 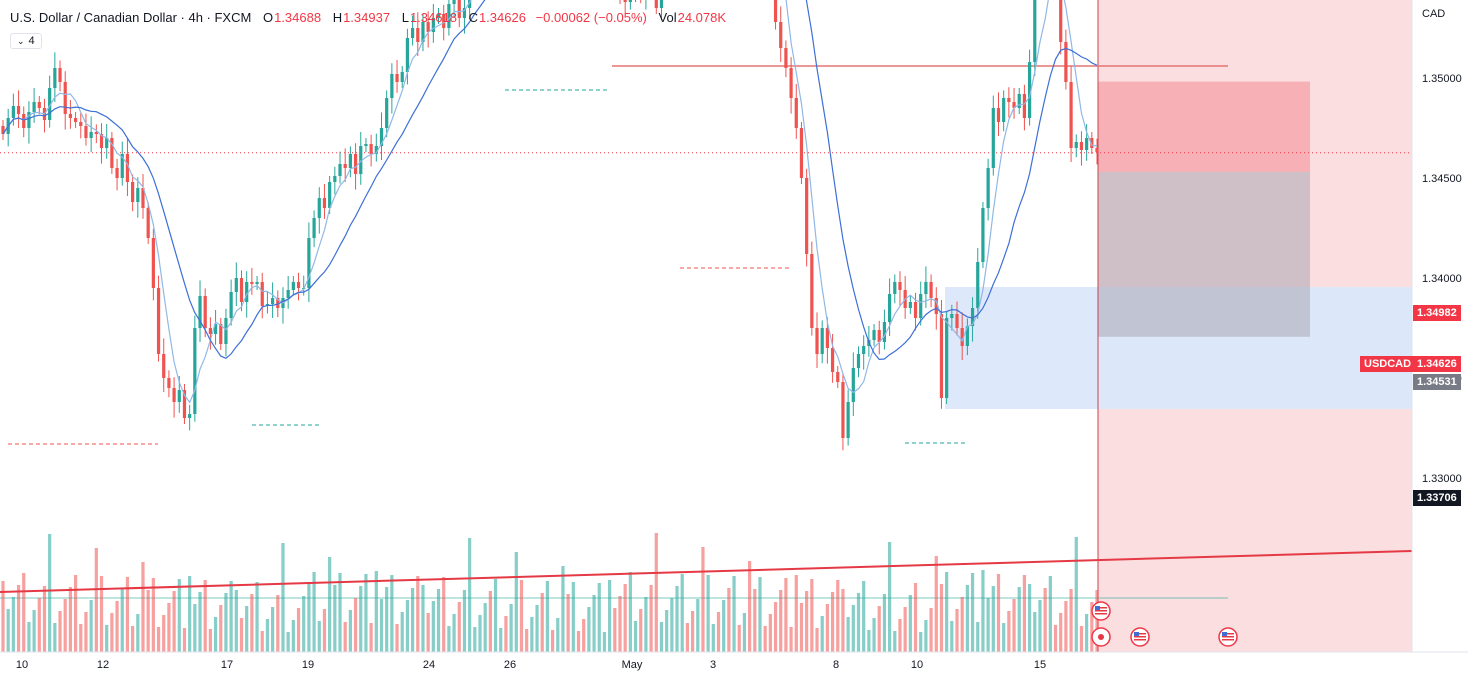 I want to click on price-tick-label: 1.34000, so click(x=1442, y=279).